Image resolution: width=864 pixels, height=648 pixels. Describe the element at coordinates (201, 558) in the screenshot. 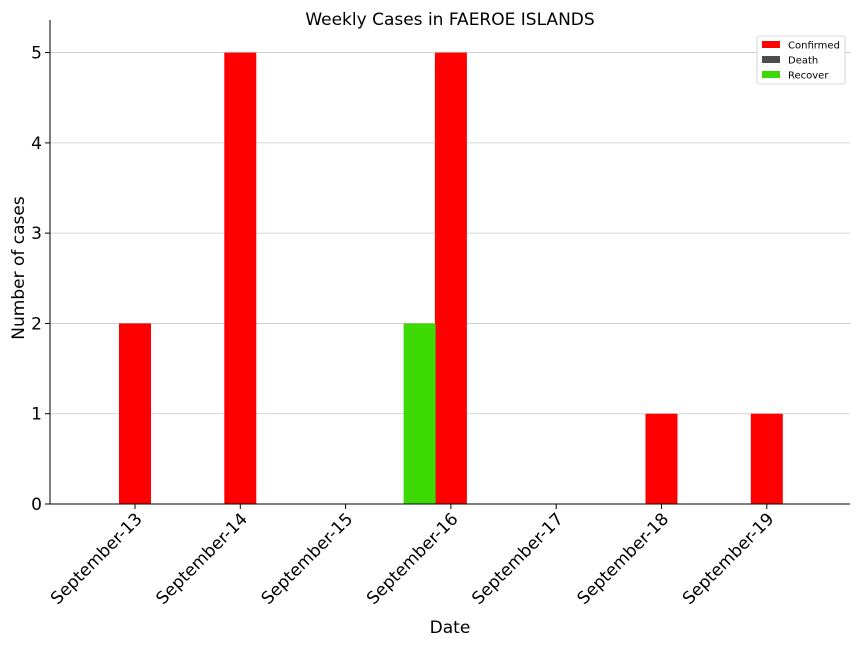

I see `x-tick-label: September-14` at that location.